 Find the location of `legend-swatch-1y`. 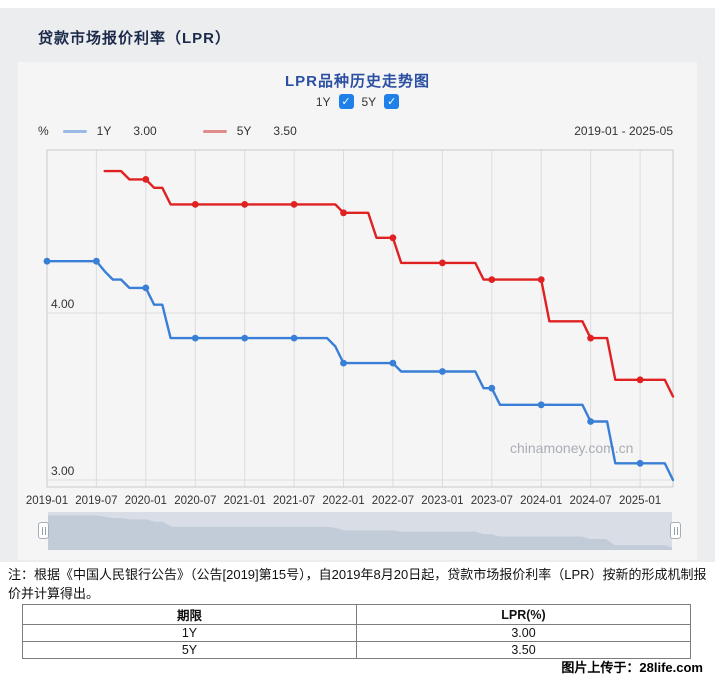

legend-swatch-1y is located at coordinates (74, 131).